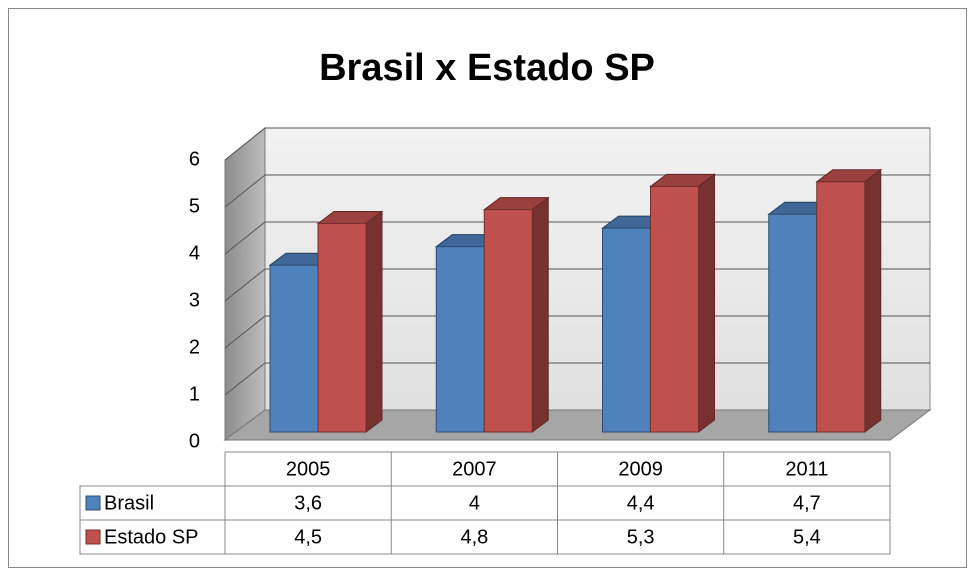 The height and width of the screenshot is (576, 975). I want to click on legend-label: Estado SP, so click(151, 537).